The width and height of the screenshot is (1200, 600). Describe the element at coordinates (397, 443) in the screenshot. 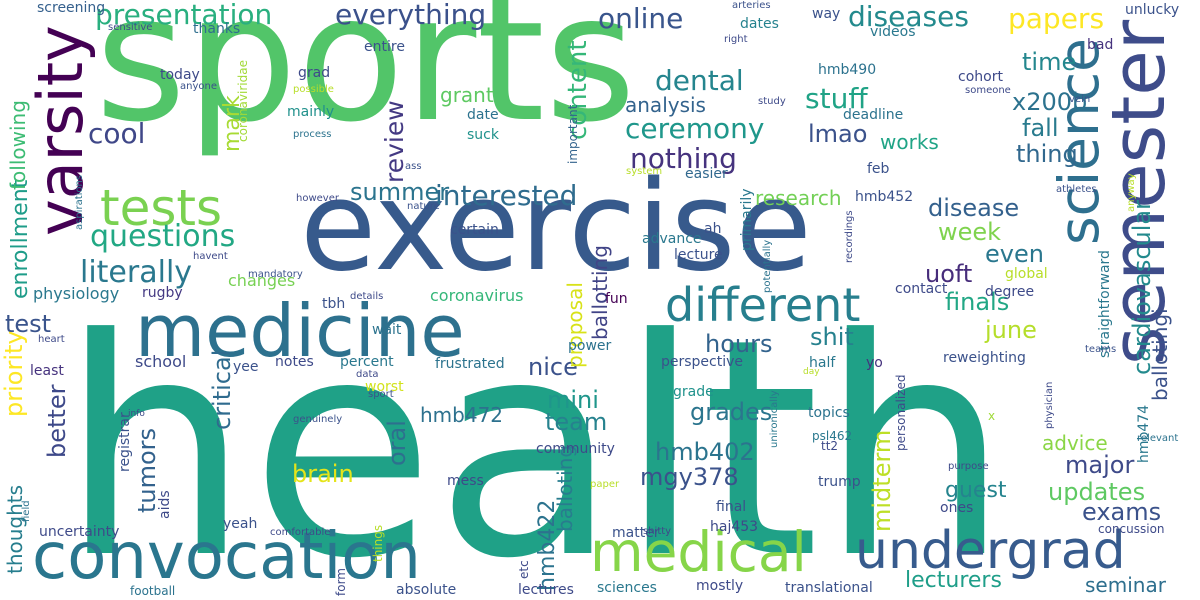

I see `word-oral: oral` at that location.